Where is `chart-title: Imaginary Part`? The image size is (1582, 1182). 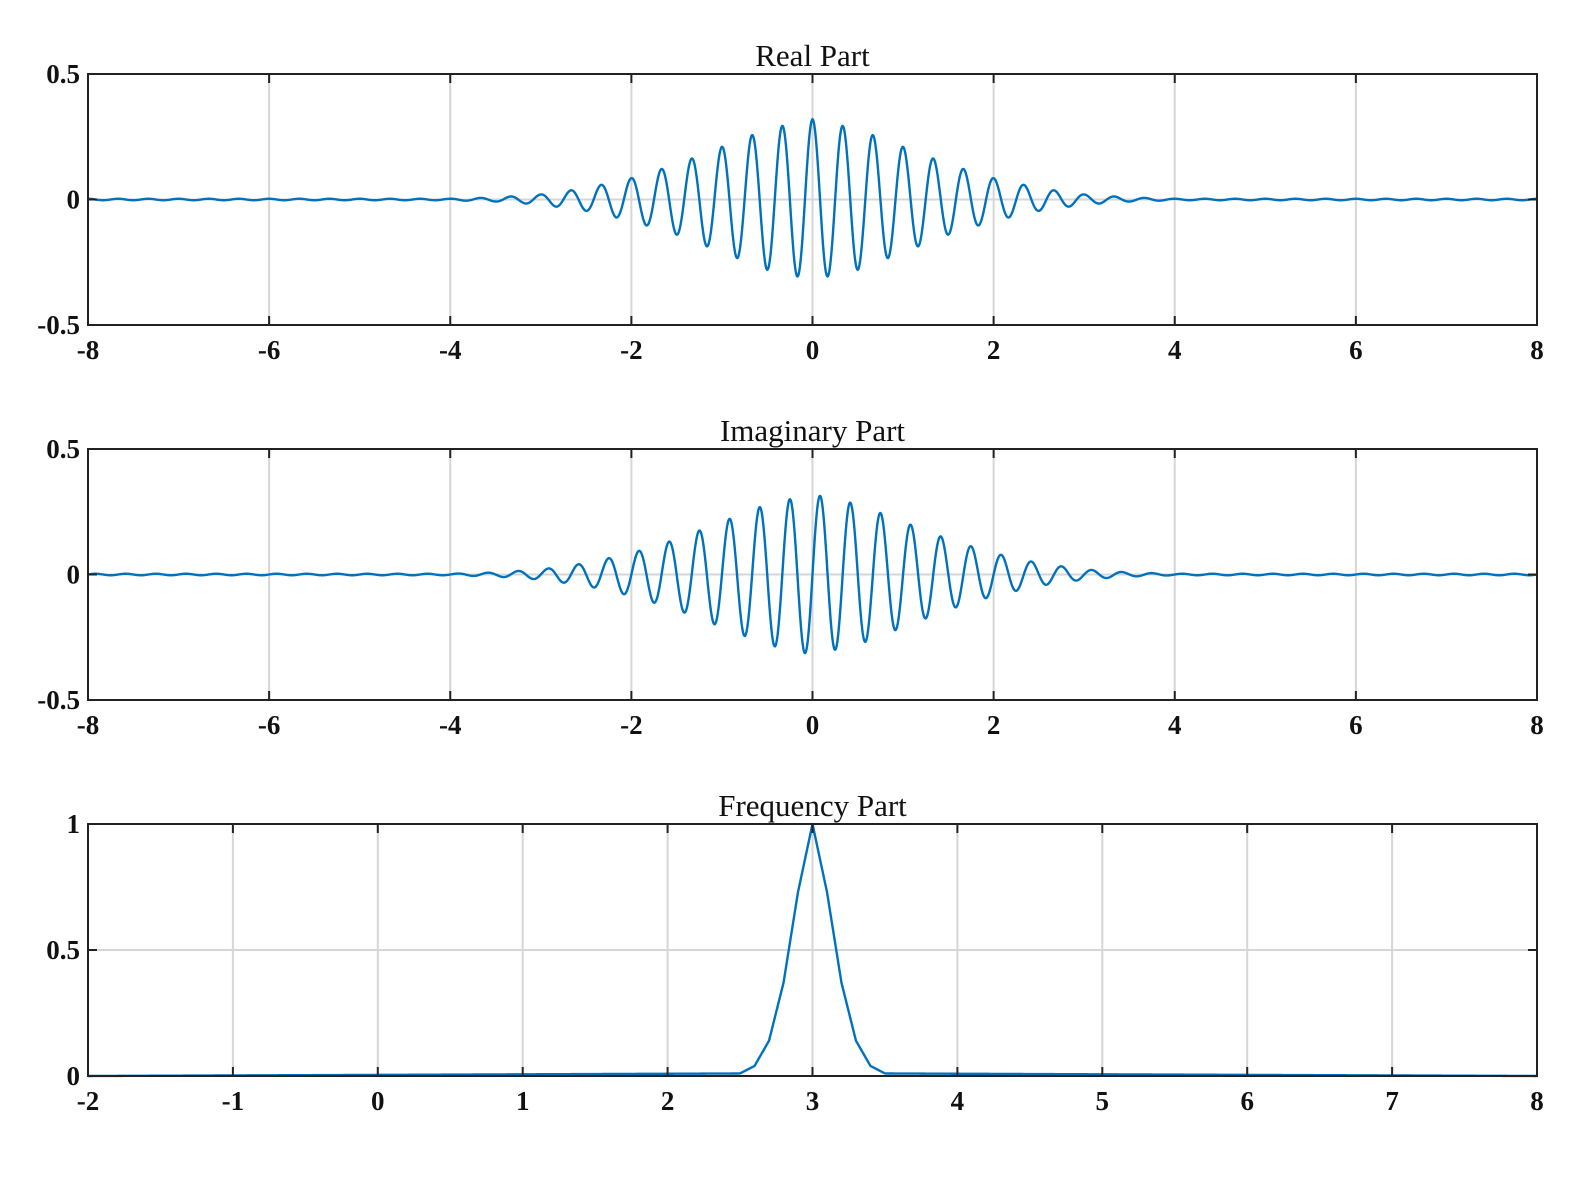
chart-title: Imaginary Part is located at coordinates (812, 430).